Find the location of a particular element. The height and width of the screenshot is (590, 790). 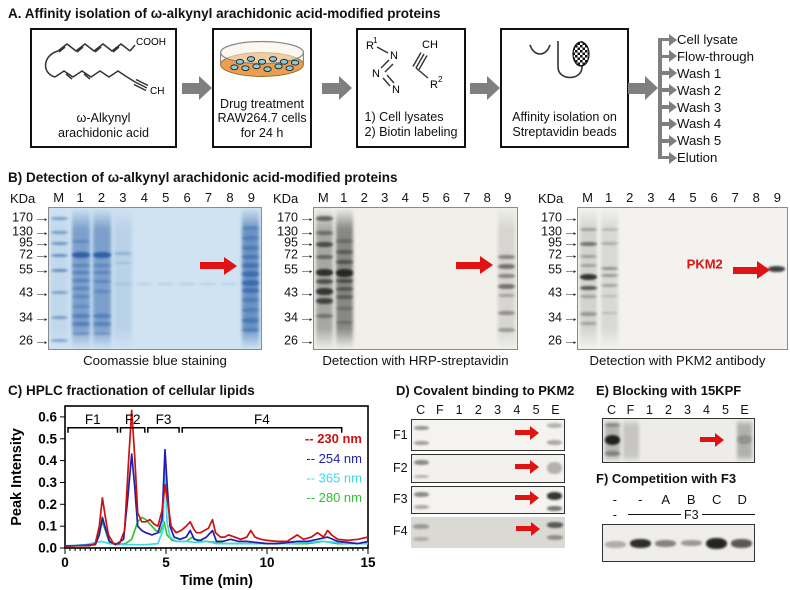

lane-label: F is located at coordinates (630, 410).